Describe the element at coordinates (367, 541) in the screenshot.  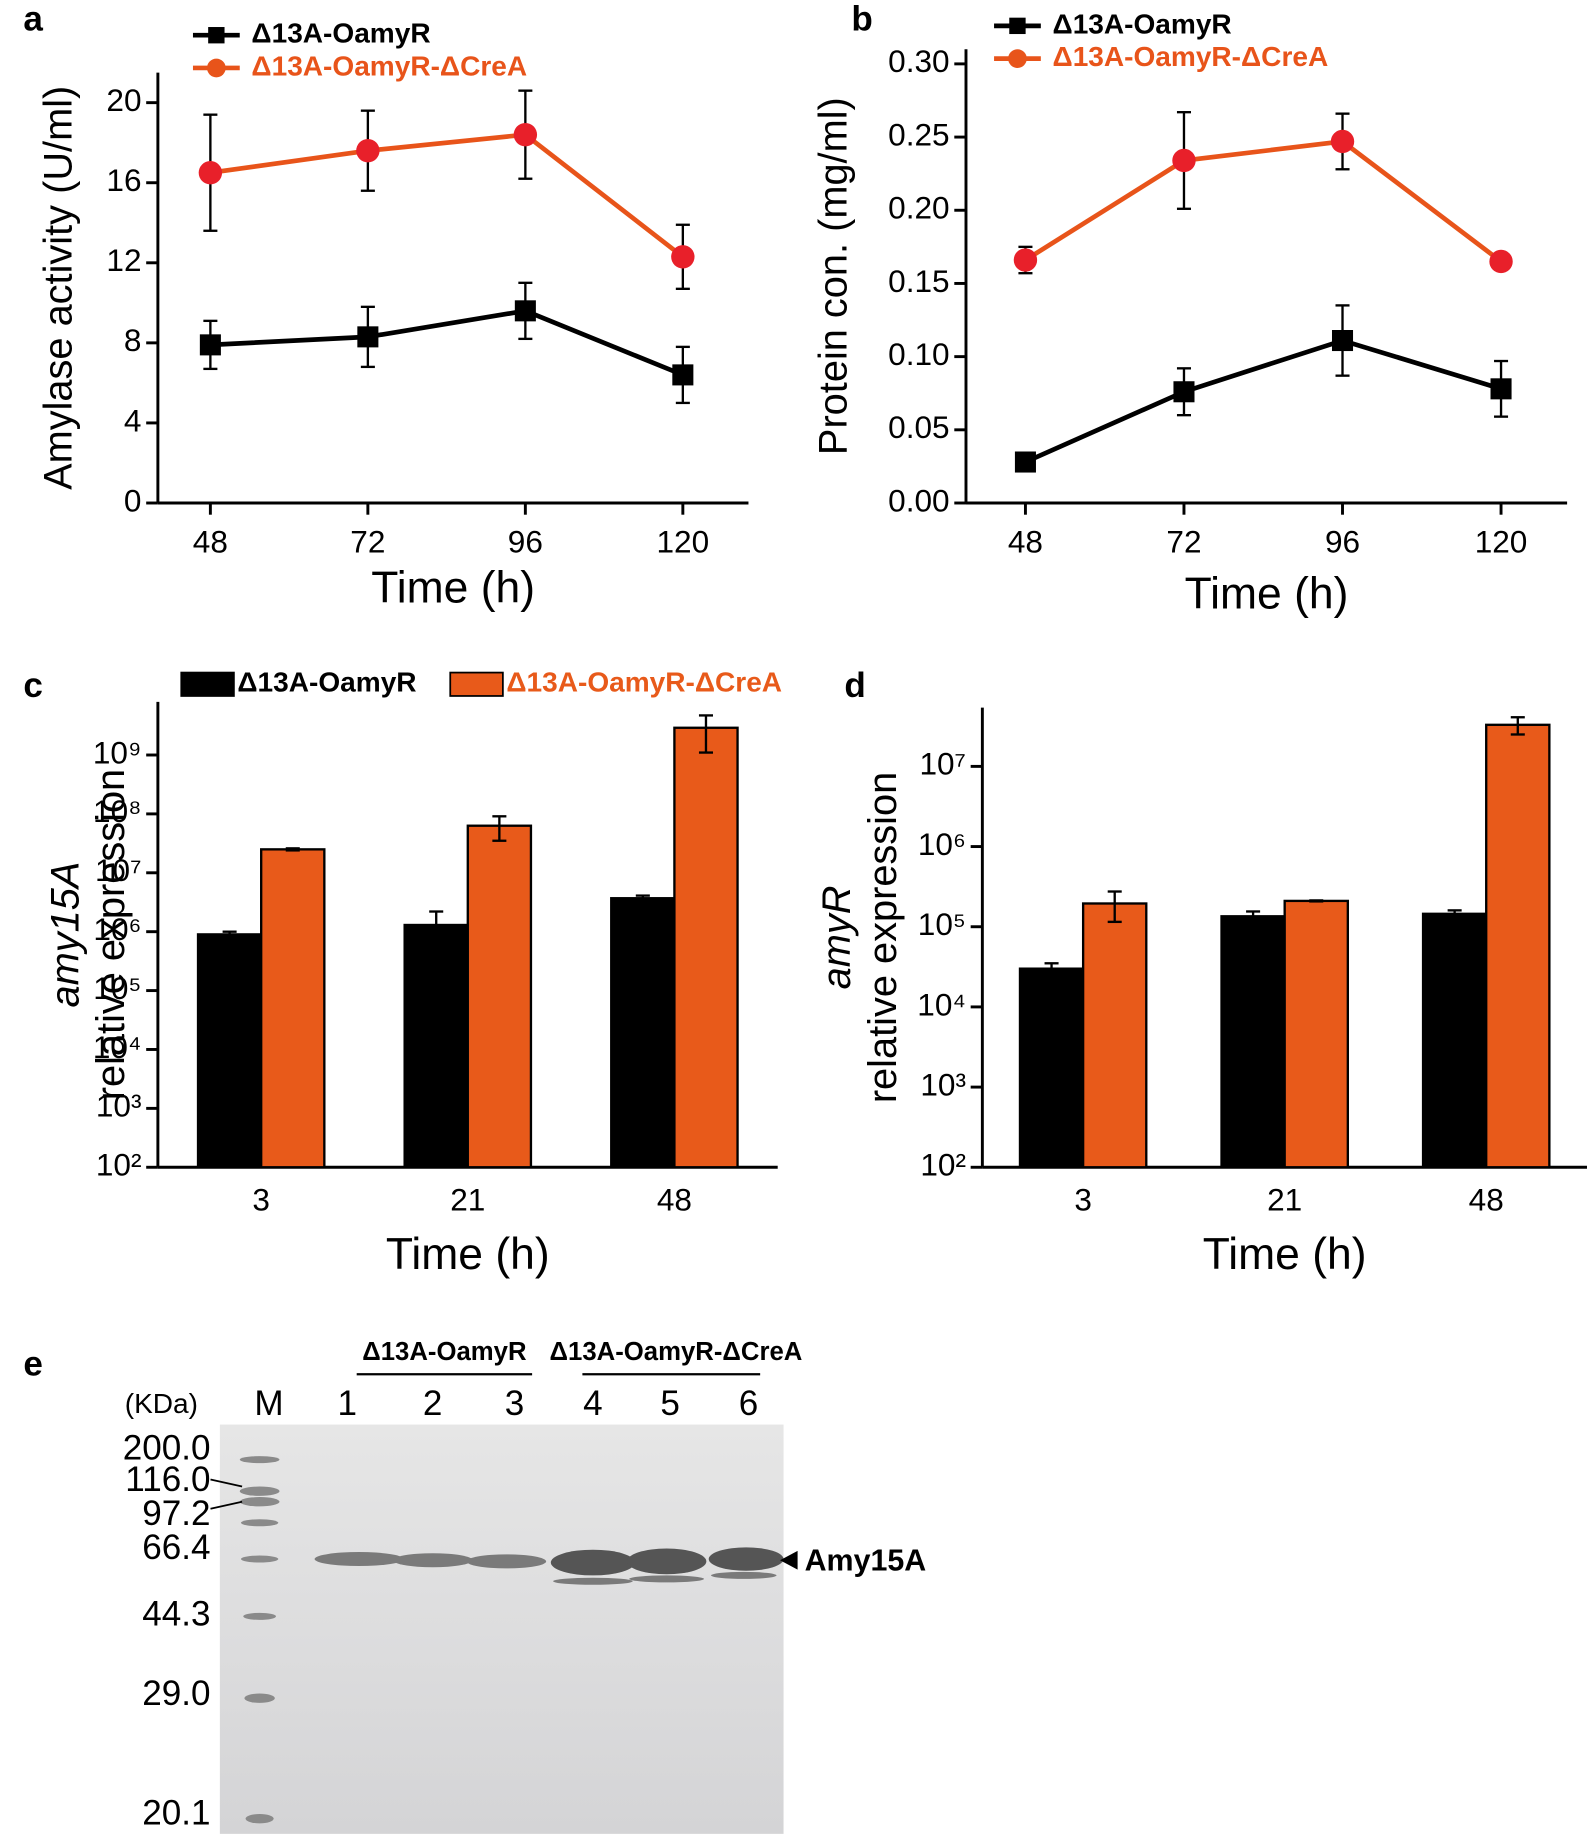
I see `x-tick-label: 72` at that location.